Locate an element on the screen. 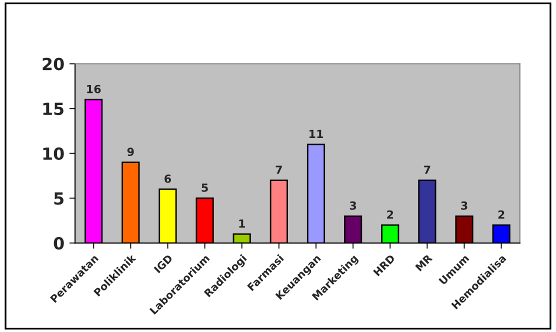 This screenshot has height=332, width=556. y-tick-label: 0 is located at coordinates (59, 243).